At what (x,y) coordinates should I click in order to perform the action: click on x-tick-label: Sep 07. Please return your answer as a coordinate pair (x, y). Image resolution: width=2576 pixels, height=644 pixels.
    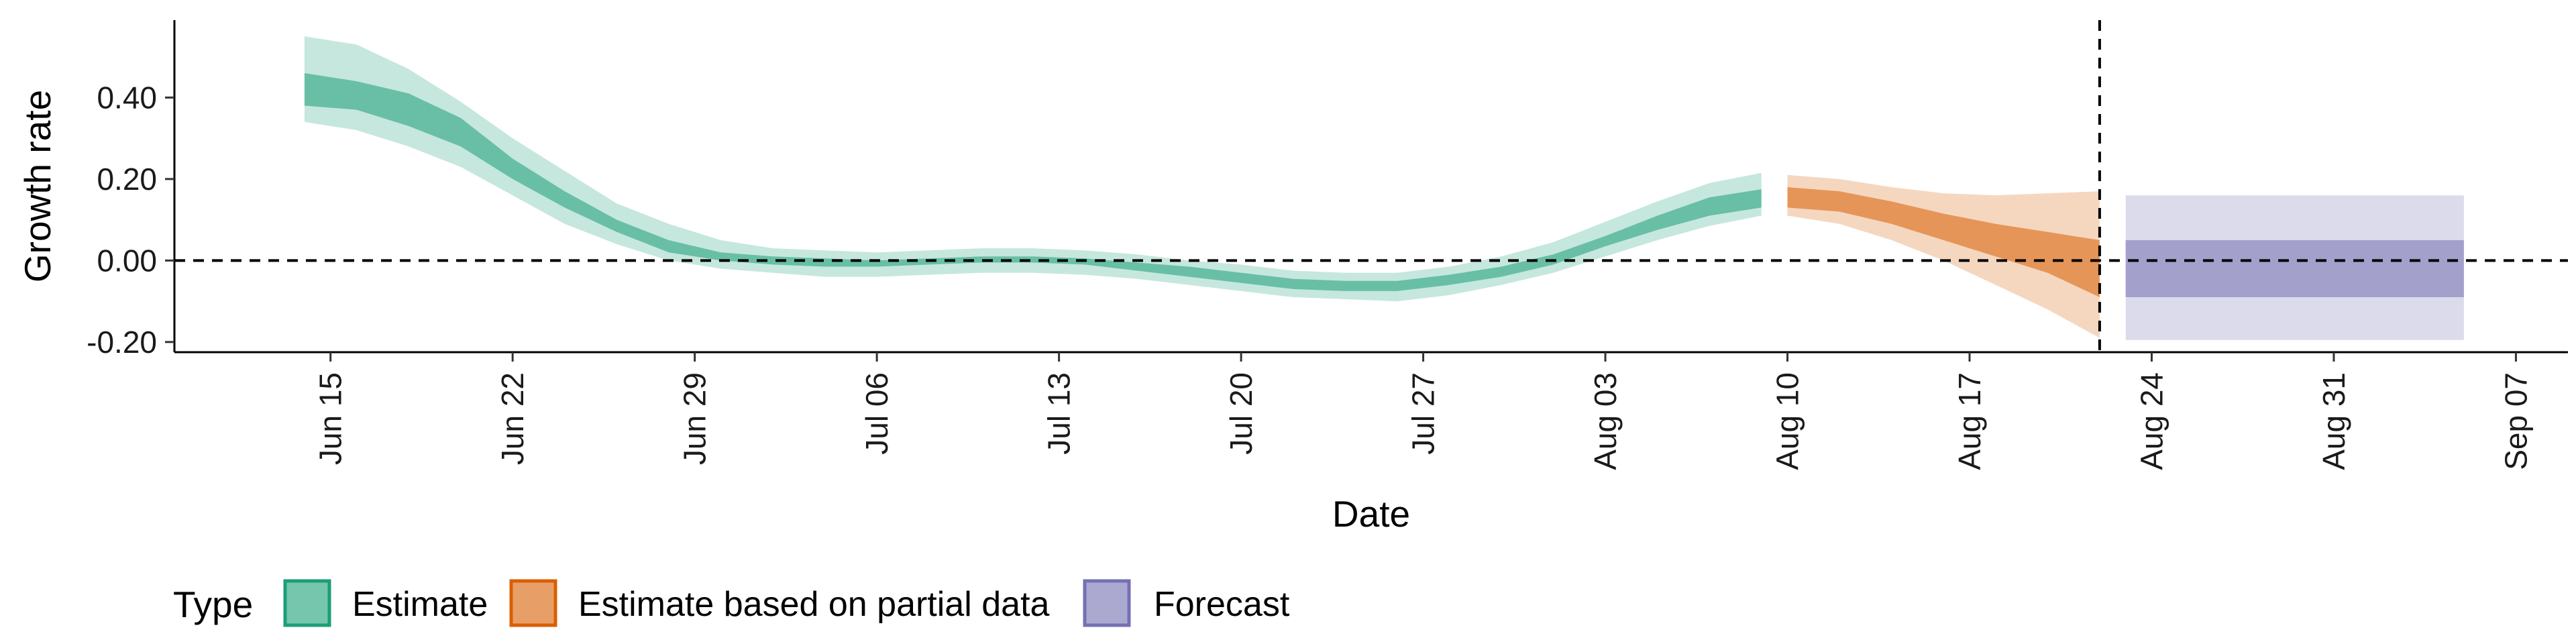
    Looking at the image, I should click on (2515, 421).